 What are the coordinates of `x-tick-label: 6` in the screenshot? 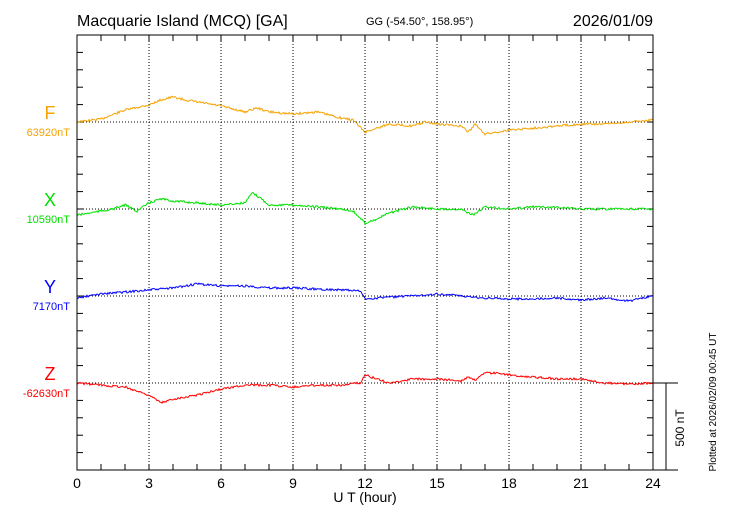 It's located at (221, 483).